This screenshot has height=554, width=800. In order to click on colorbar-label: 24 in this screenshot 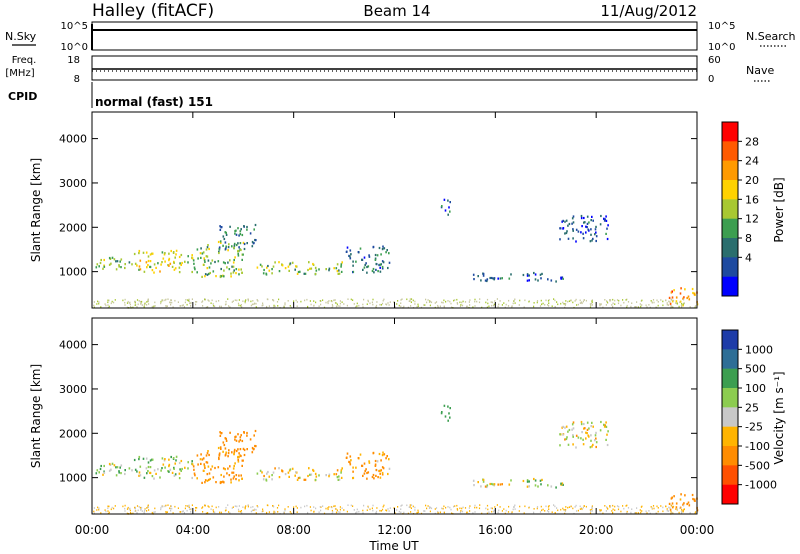, I will do `click(752, 161)`.